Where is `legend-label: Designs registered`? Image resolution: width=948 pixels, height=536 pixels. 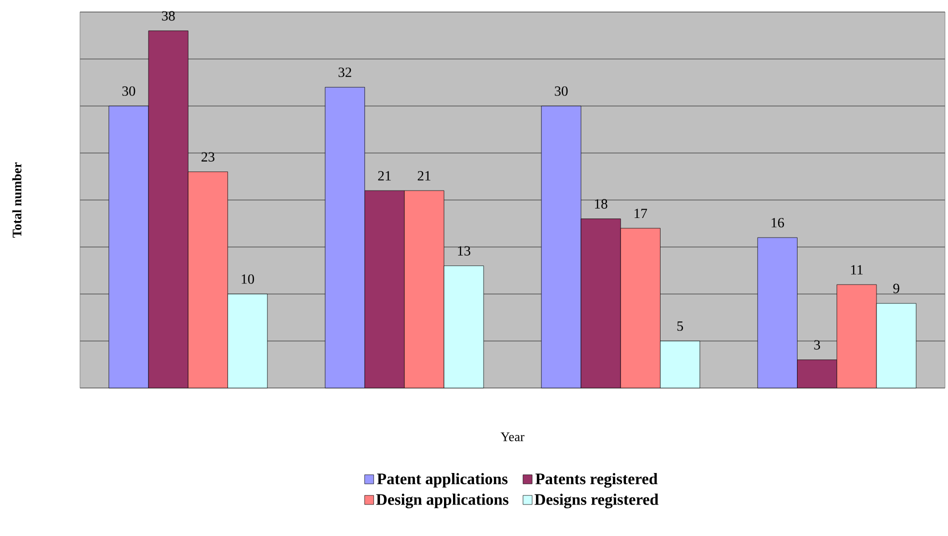 legend-label: Designs registered is located at coordinates (596, 501).